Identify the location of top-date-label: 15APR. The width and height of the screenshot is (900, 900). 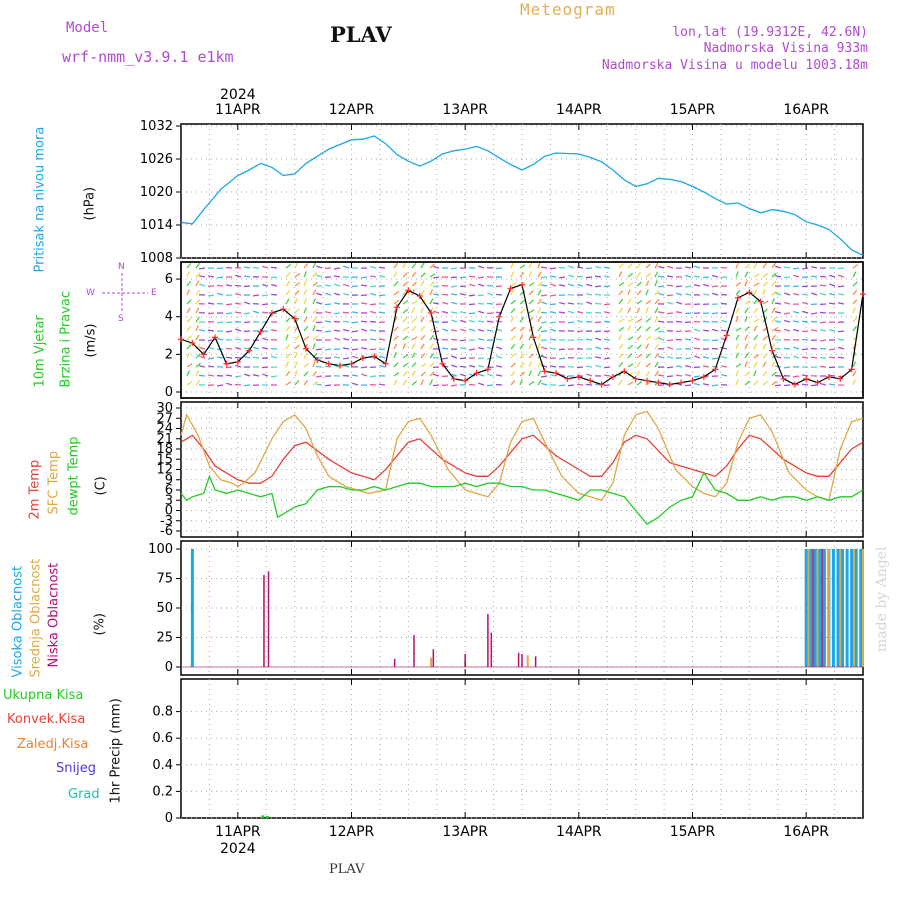
(693, 110).